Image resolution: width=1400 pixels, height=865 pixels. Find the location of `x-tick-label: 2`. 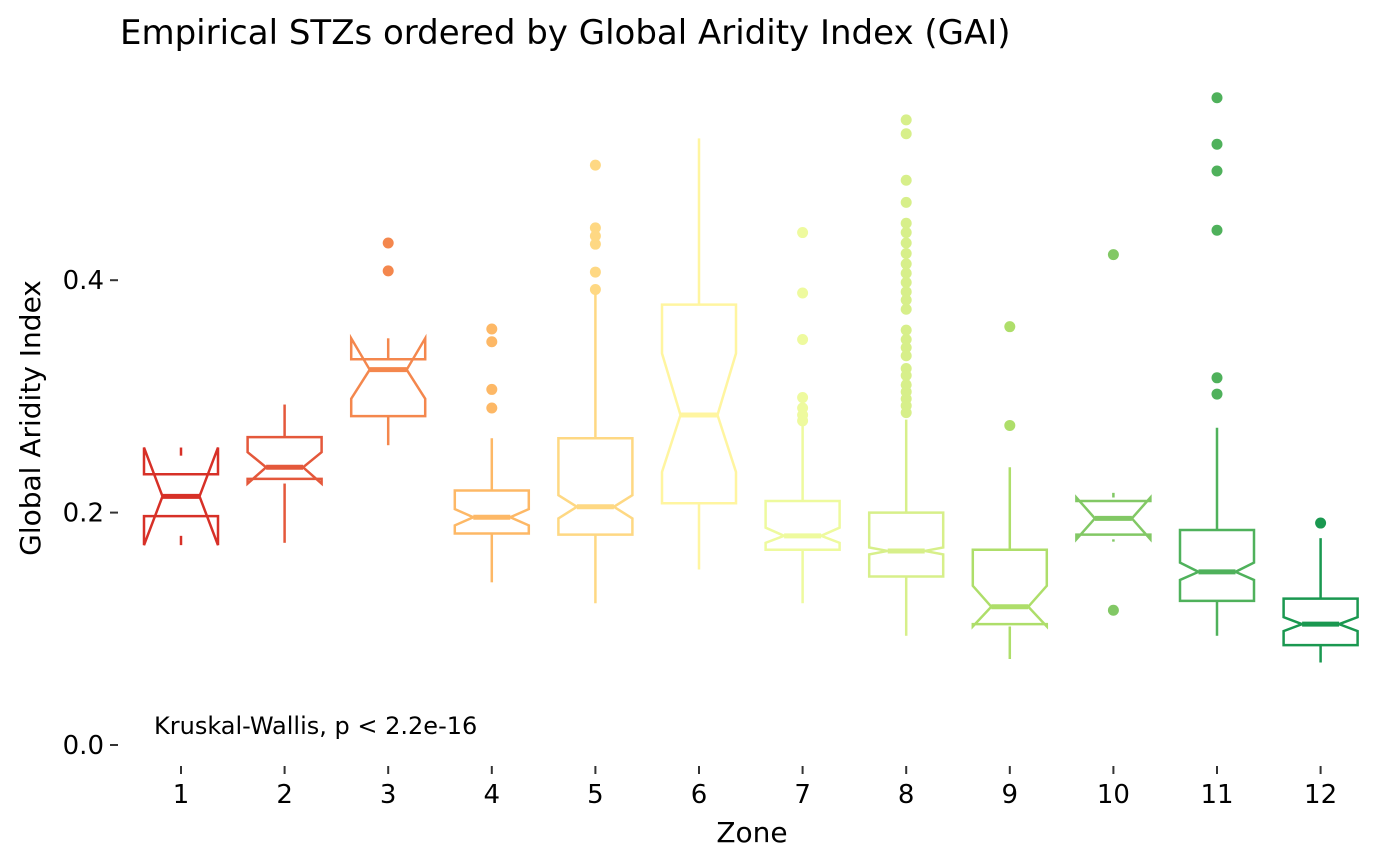

x-tick-label: 2 is located at coordinates (284, 795).